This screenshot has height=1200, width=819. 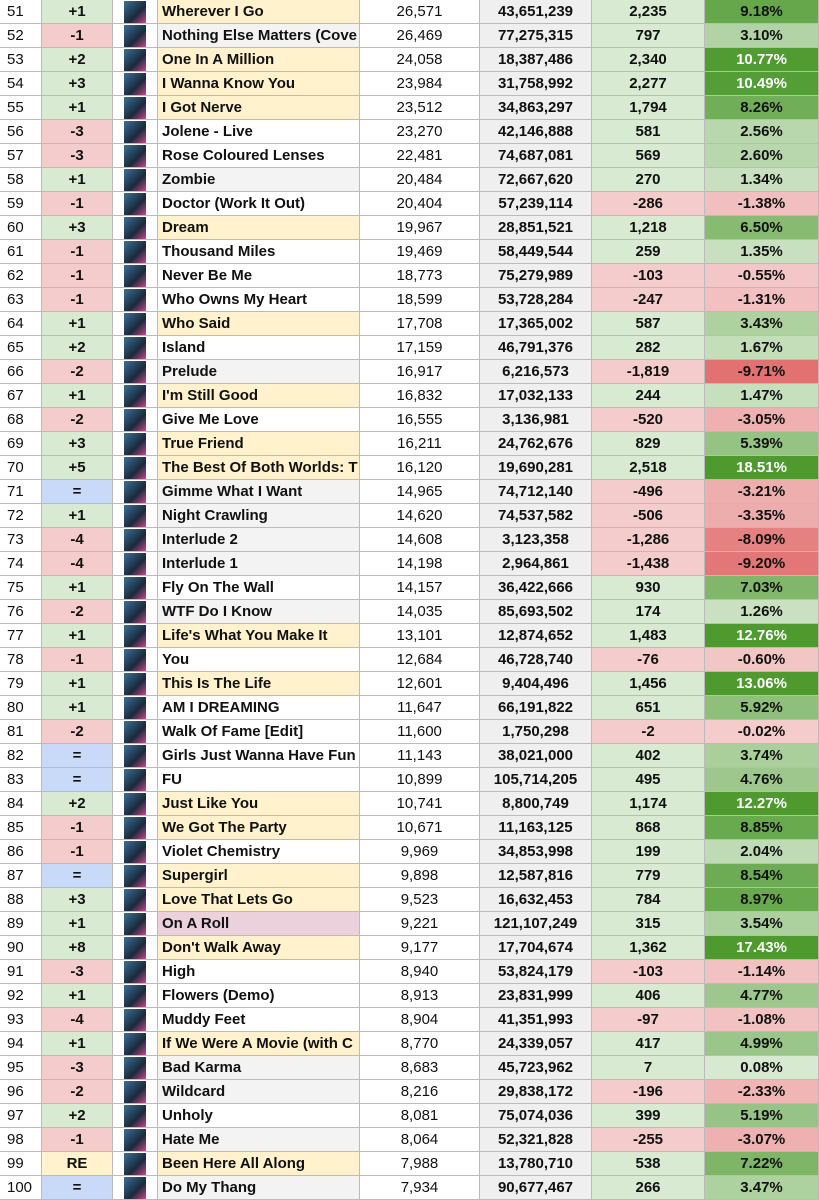 I want to click on movement: -3, so click(x=77, y=156).